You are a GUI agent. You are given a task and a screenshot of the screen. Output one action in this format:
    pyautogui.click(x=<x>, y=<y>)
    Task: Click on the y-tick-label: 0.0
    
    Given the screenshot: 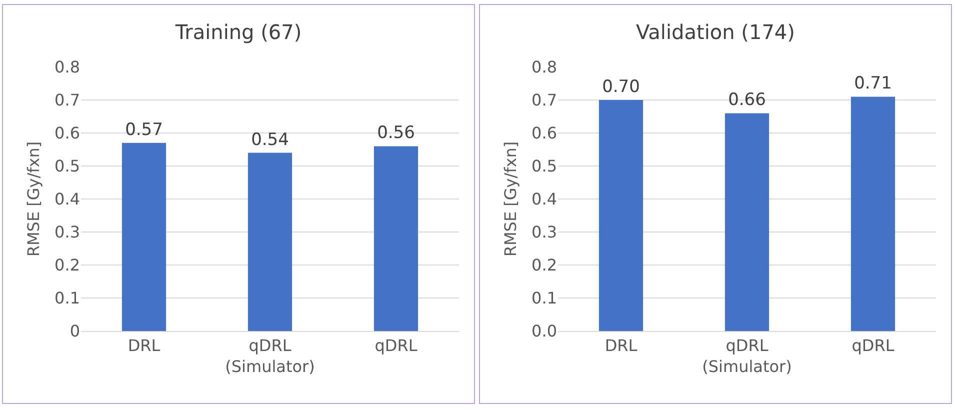 What is the action you would take?
    pyautogui.click(x=544, y=331)
    